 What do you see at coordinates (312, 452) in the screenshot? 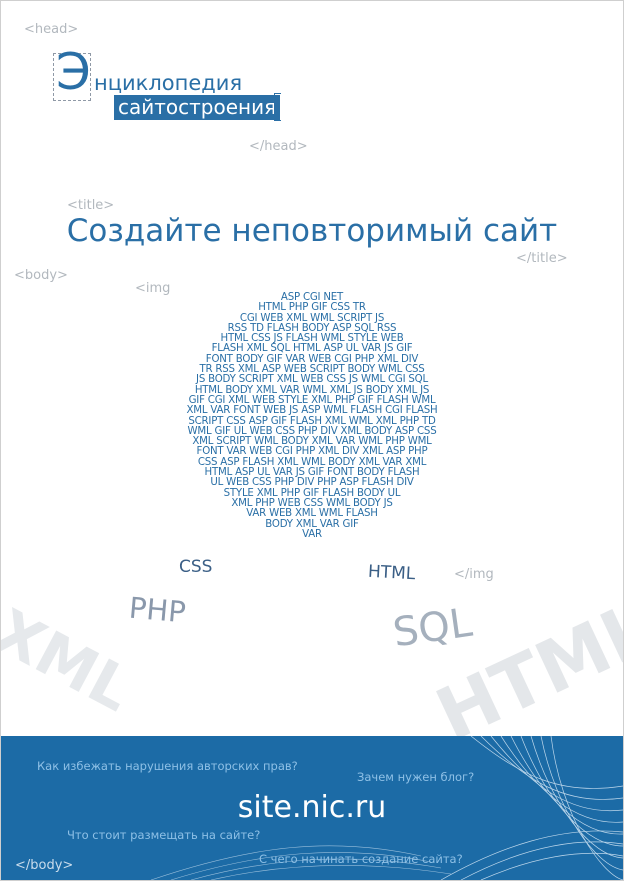
I see `cloud-line: FONT VAR WEB CGI PHP XML DIV XML ASP PHP` at bounding box center [312, 452].